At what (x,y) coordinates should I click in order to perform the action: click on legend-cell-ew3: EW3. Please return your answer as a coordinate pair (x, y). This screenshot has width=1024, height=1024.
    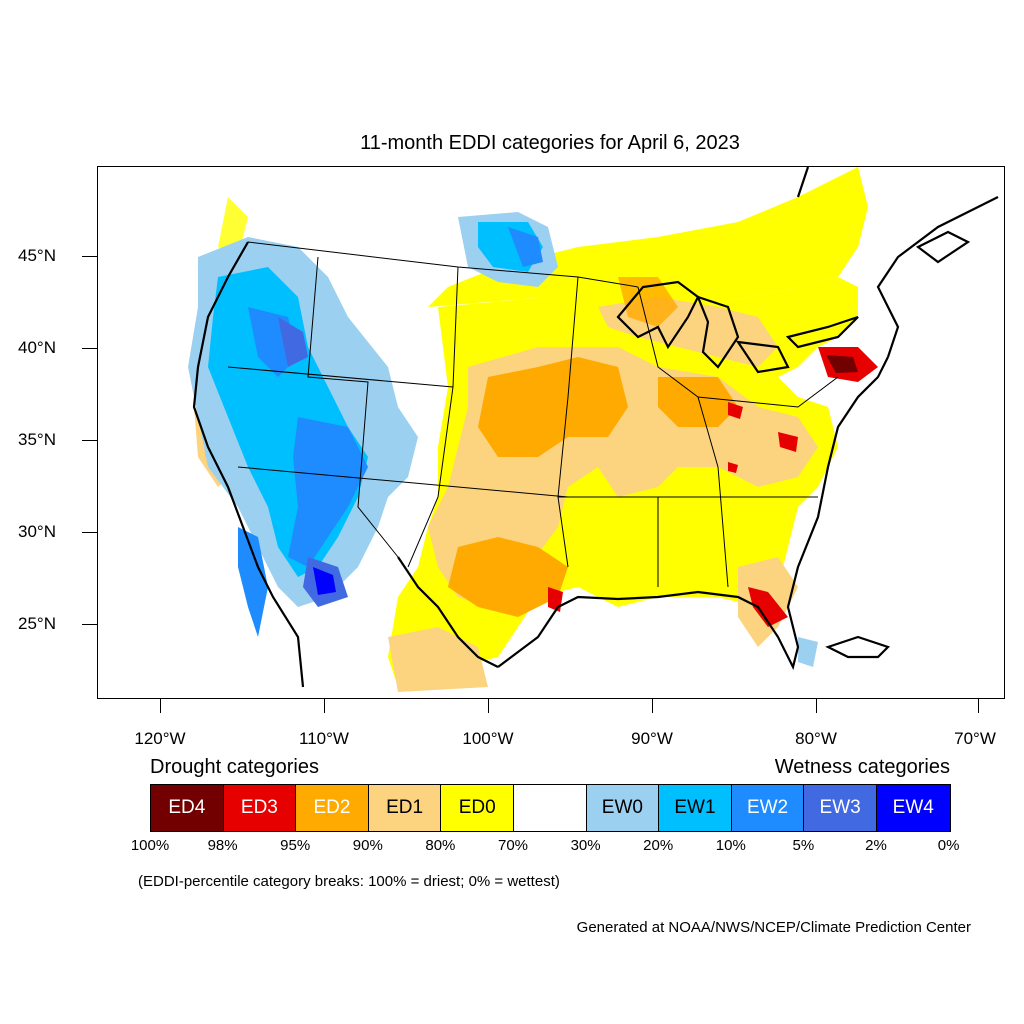
    Looking at the image, I should click on (840, 808).